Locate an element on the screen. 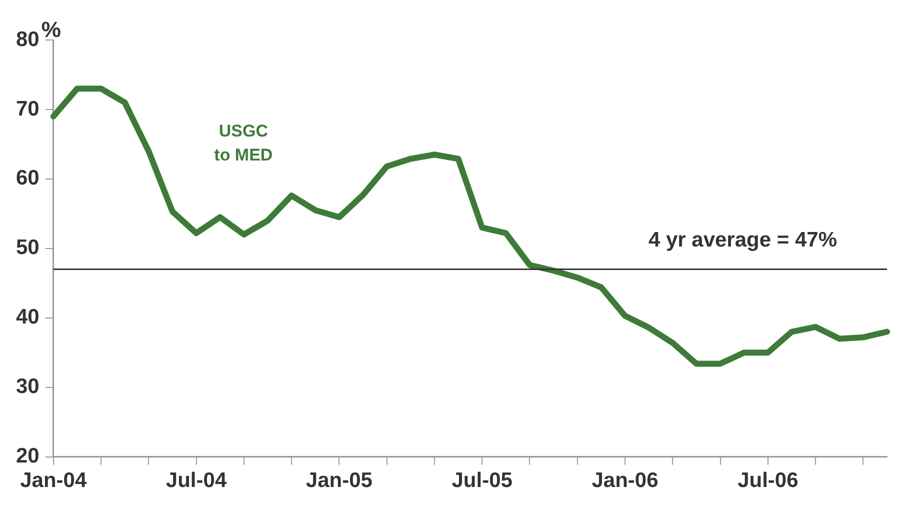 This screenshot has height=508, width=919. x-tick-label: Jan-05 is located at coordinates (339, 480).